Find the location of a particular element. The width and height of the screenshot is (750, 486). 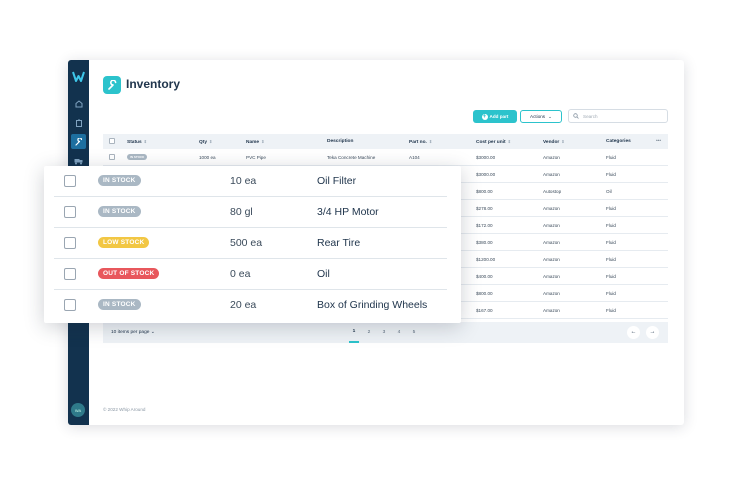

list-item: IN STOCK 80 gl 3/4 HP Motor is located at coordinates (250, 212).